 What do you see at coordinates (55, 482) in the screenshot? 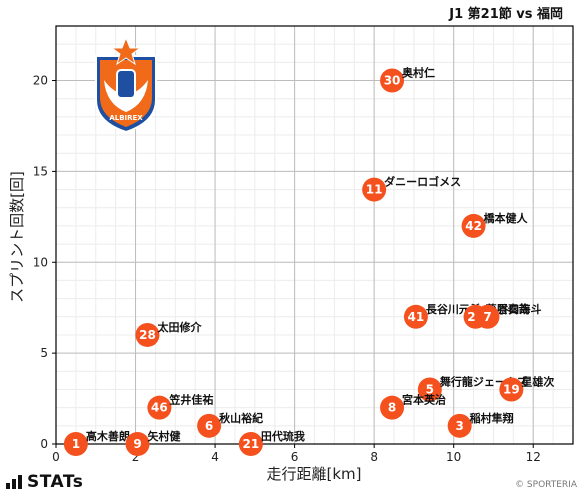
I see `brand-text: STATs` at bounding box center [55, 482].